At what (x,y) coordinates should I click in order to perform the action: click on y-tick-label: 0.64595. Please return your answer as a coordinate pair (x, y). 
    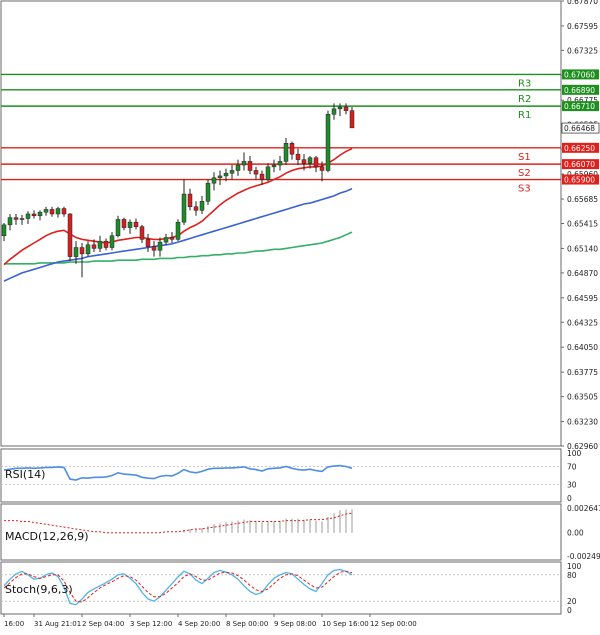
    Looking at the image, I should click on (582, 298).